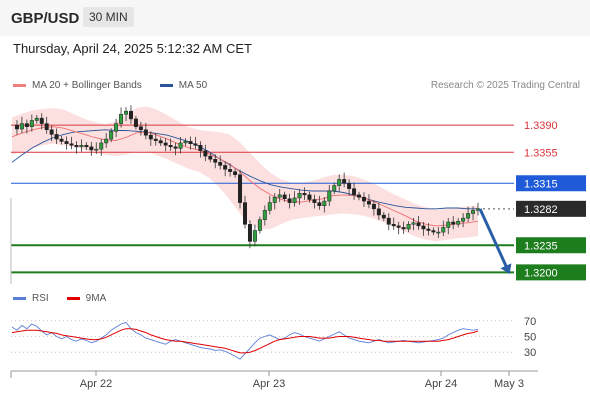 The height and width of the screenshot is (400, 590). Describe the element at coordinates (96, 298) in the screenshot. I see `legend-label-9ma: 9MA` at that location.